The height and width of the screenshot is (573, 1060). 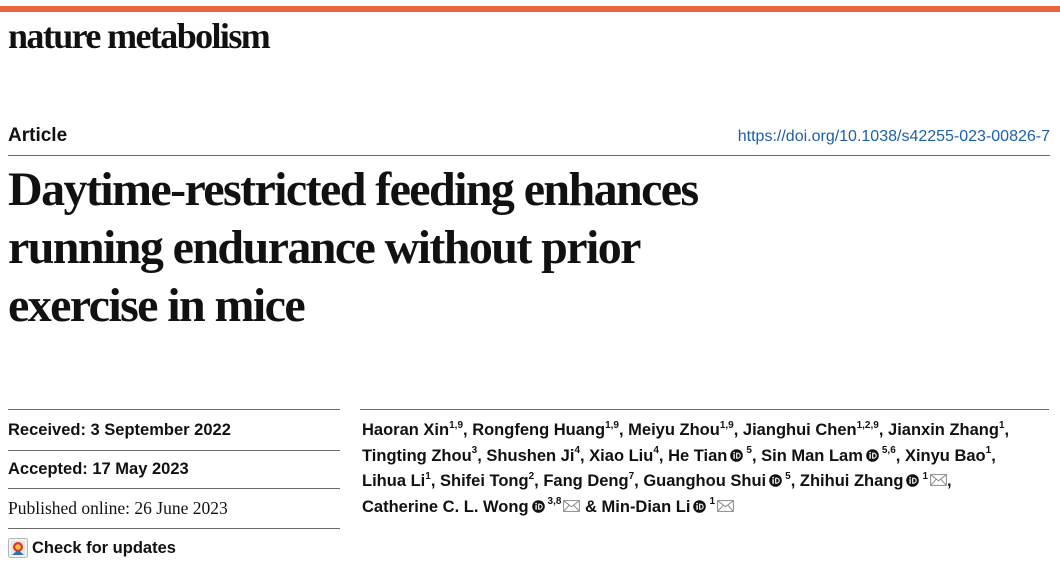 I want to click on affiliation-marker: 2, so click(x=531, y=476).